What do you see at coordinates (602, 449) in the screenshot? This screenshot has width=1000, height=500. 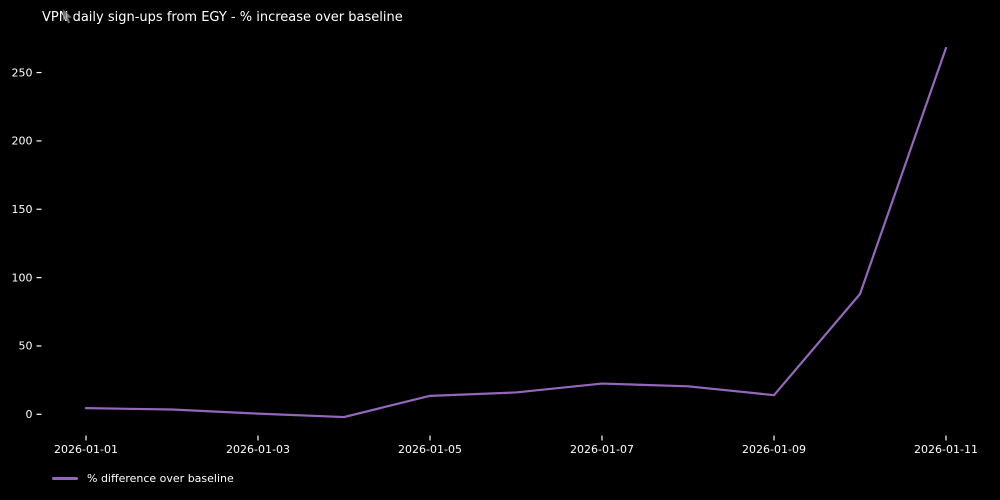 I see `x-tick-label: 2026-01-07` at bounding box center [602, 449].